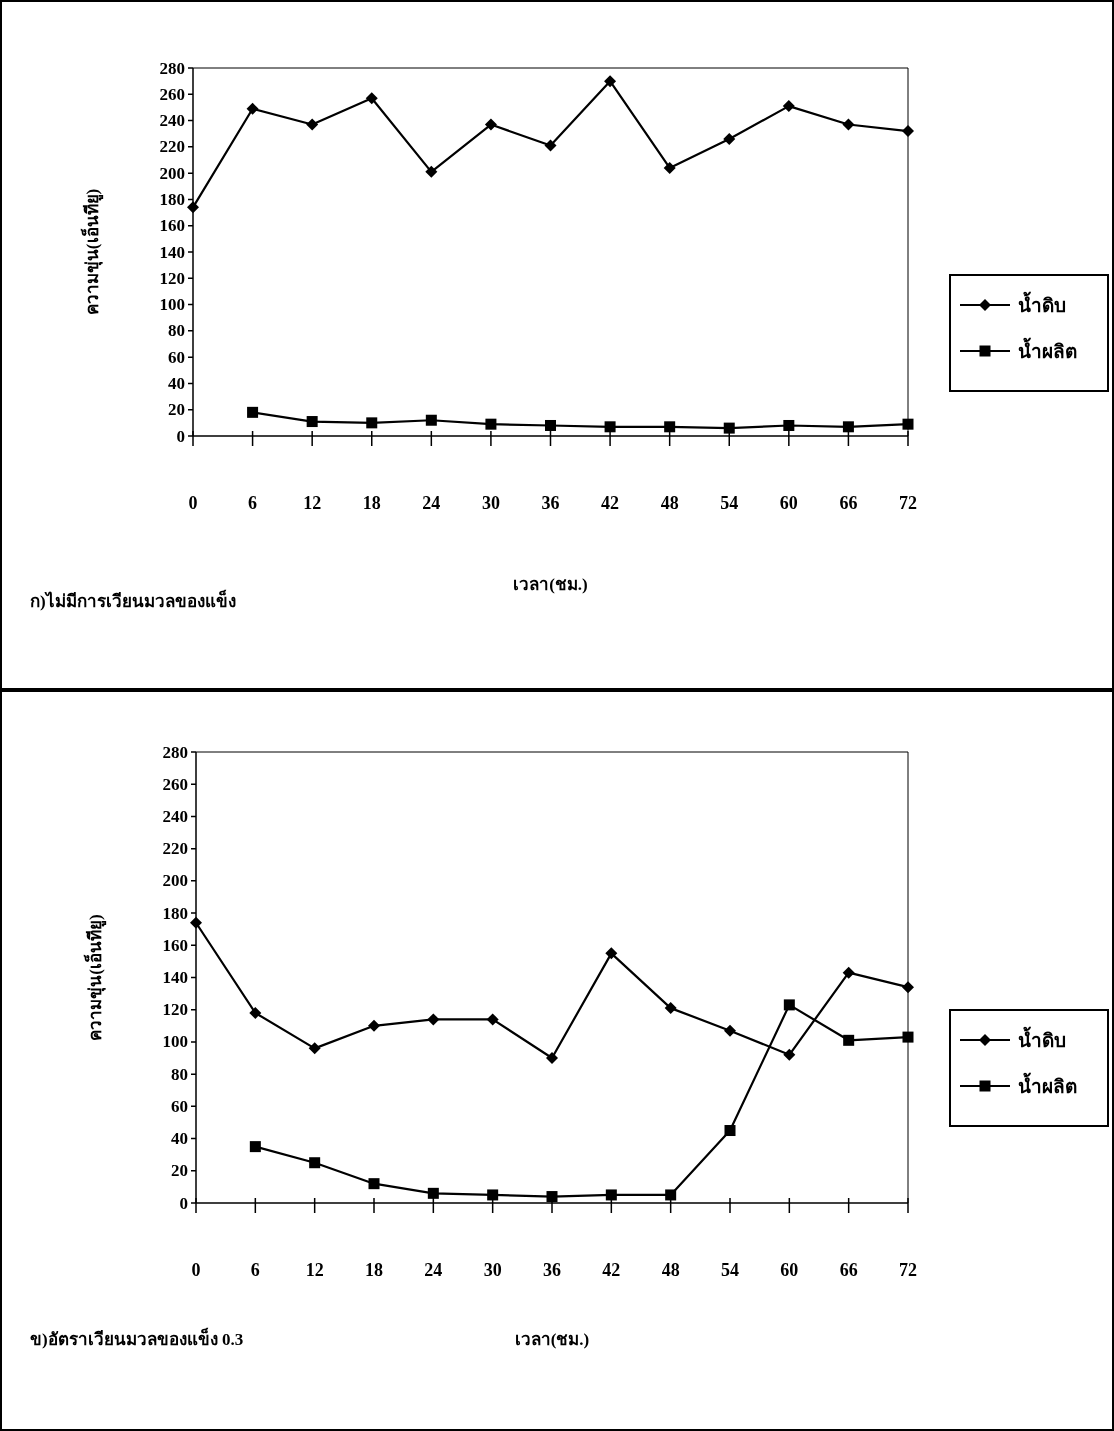 This screenshot has width=1114, height=1431. I want to click on x-tick-label: 42, so click(610, 503).